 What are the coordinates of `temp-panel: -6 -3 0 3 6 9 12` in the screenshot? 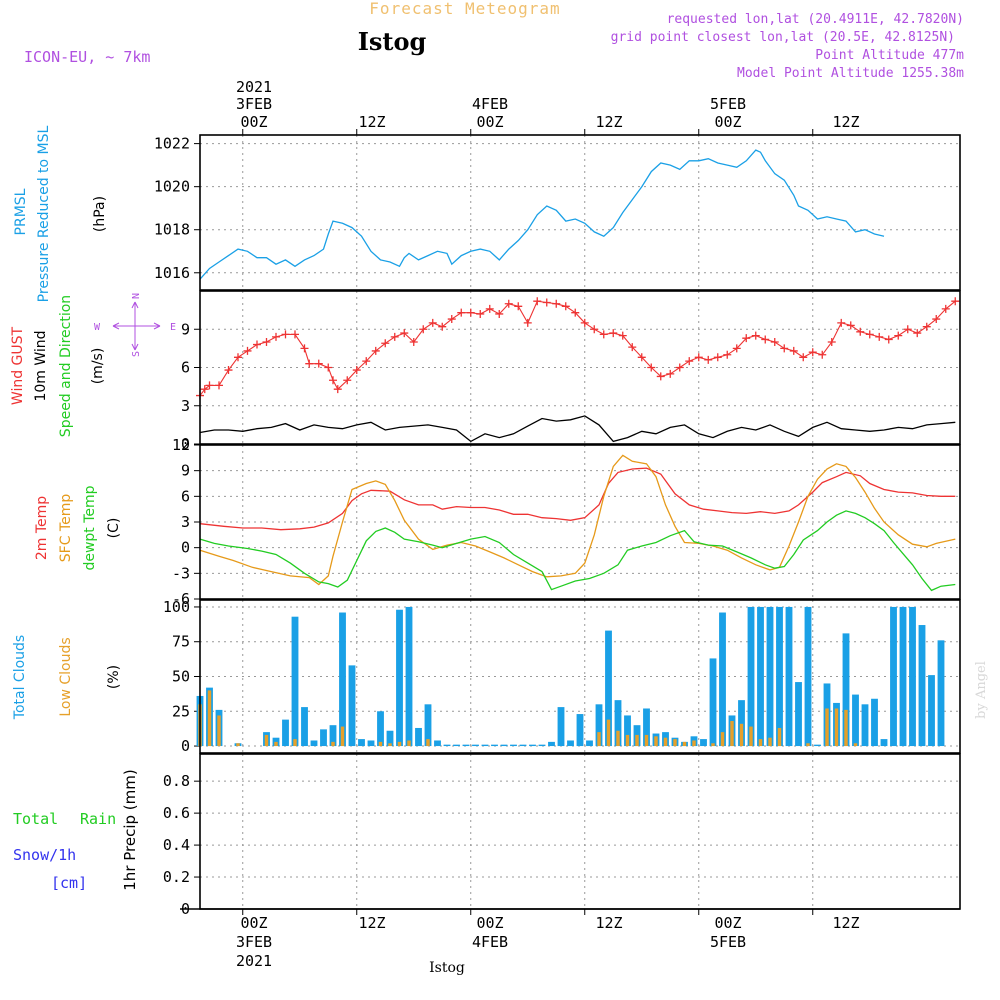 It's located at (566, 522).